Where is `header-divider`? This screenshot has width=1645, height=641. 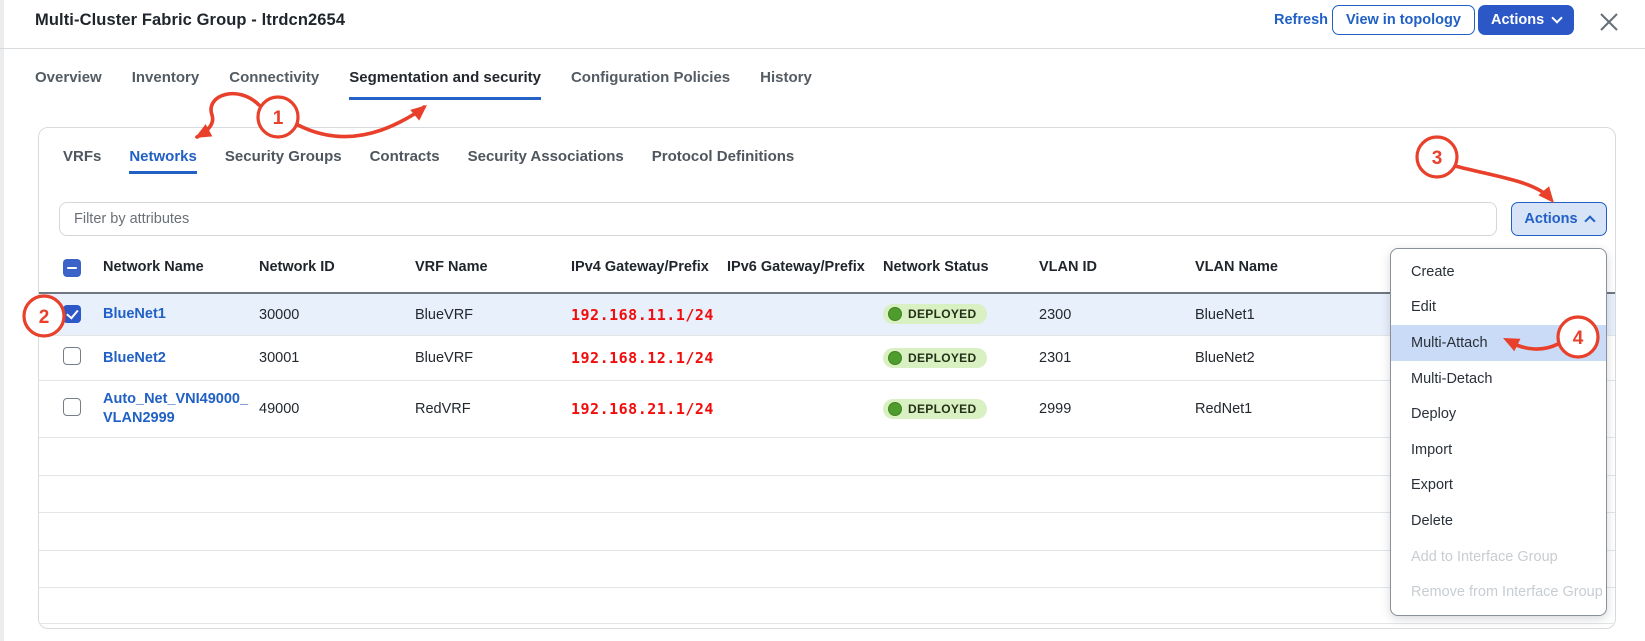
header-divider is located at coordinates (822, 48).